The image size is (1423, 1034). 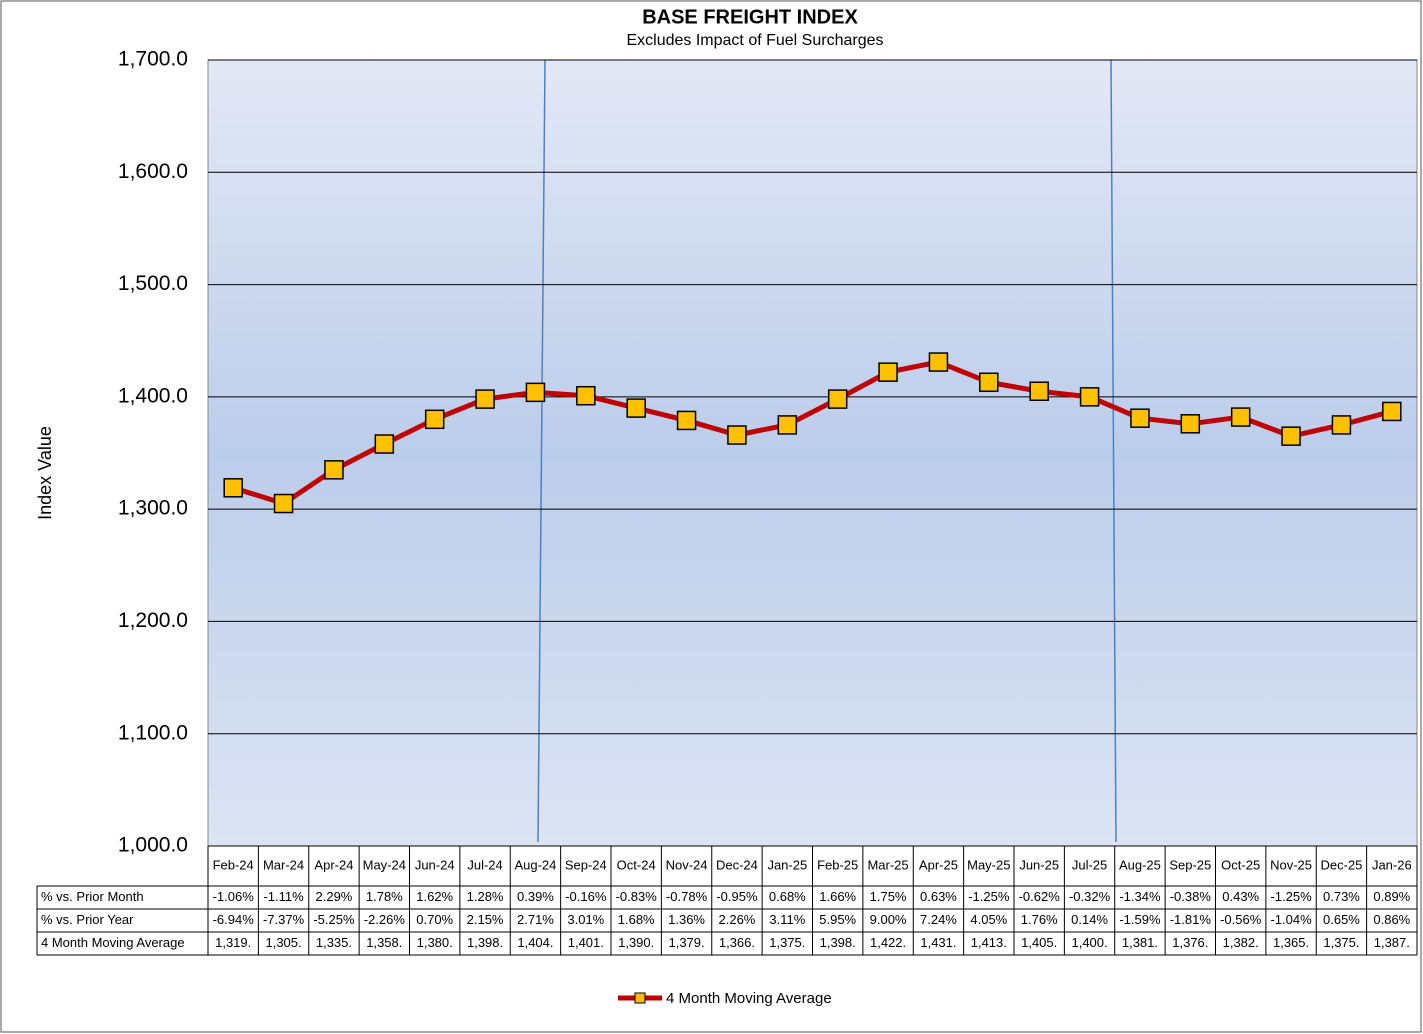 I want to click on x-tick-label: May-24, so click(x=384, y=864).